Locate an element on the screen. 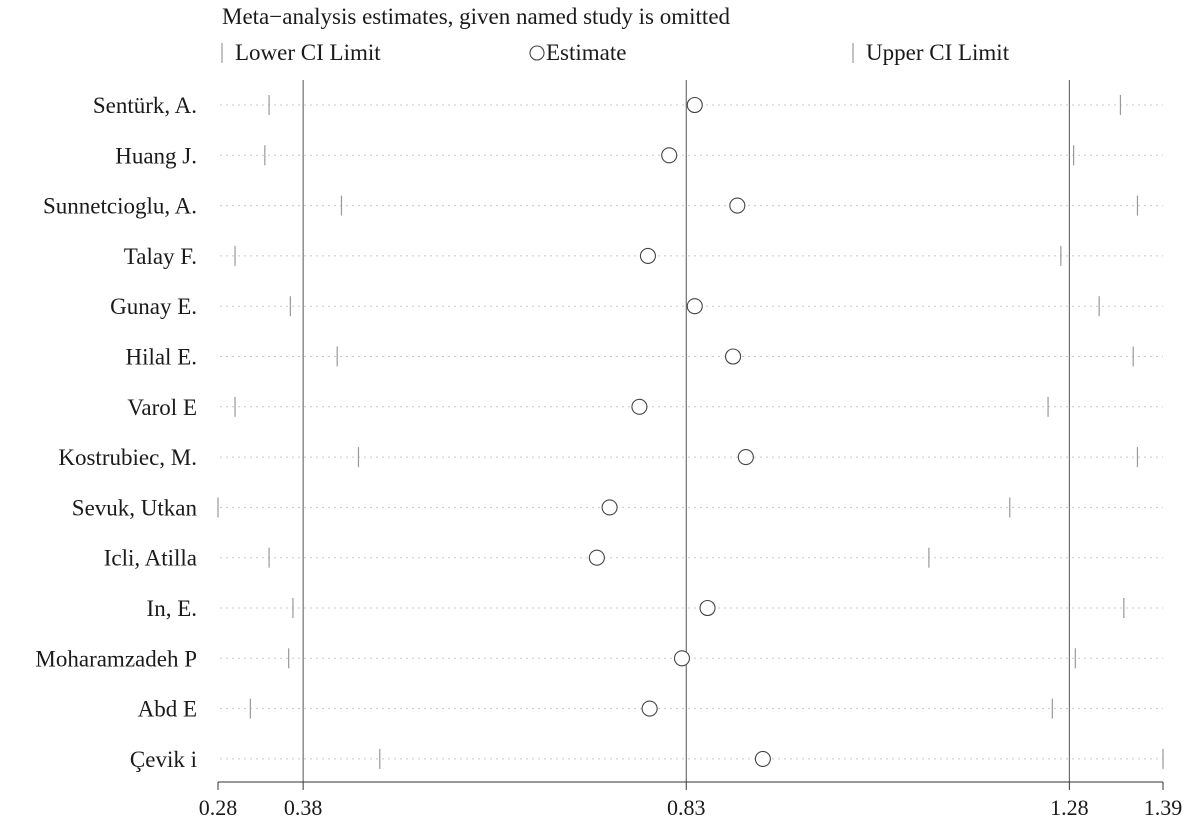 This screenshot has width=1200, height=829. x-axis: 0.28 0.38 0.83 1.28 1.39 is located at coordinates (691, 800).